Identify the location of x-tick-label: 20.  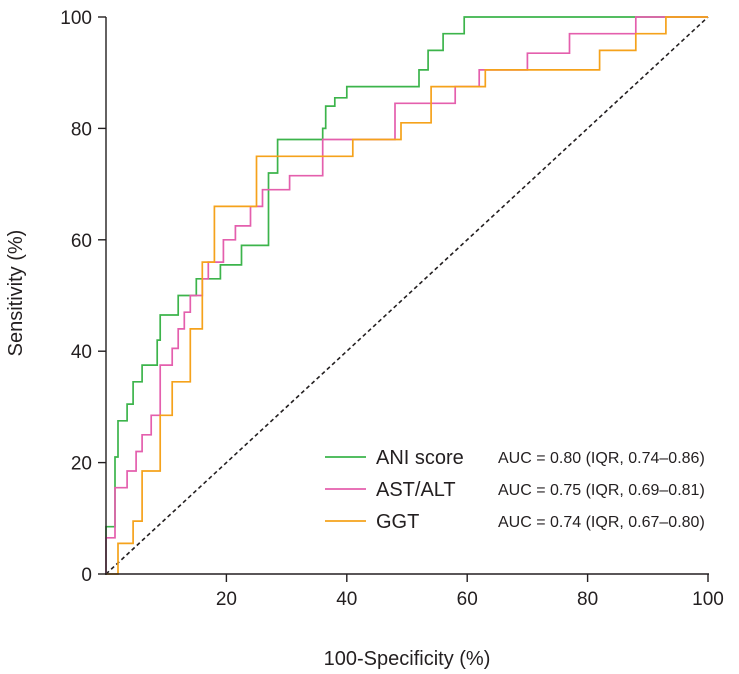
(226, 599).